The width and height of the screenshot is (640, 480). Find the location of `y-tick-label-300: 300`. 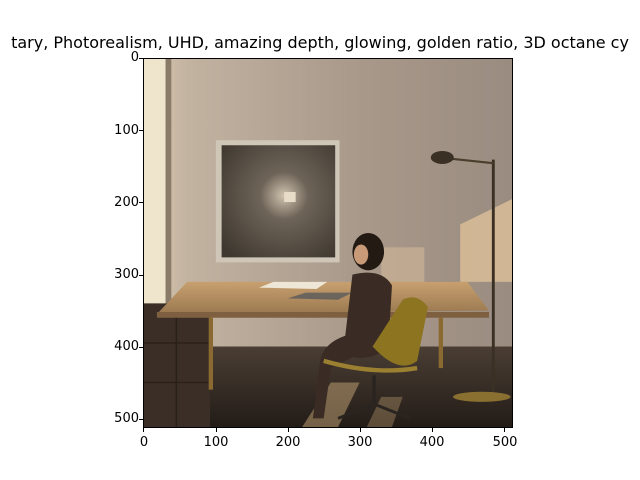

y-tick-label-300: 300 is located at coordinates (126, 275).